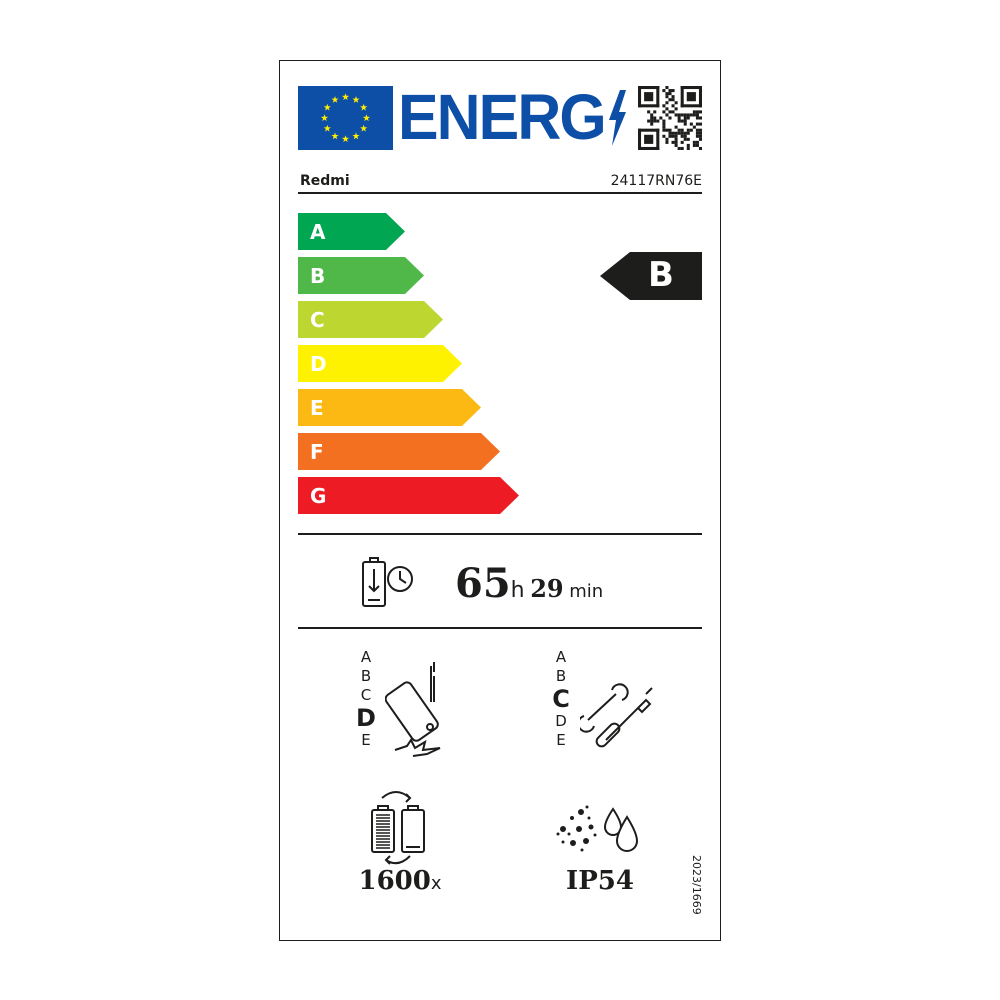 The height and width of the screenshot is (1000, 1000). I want to click on model-identifier: 24117RN76E, so click(656, 181).